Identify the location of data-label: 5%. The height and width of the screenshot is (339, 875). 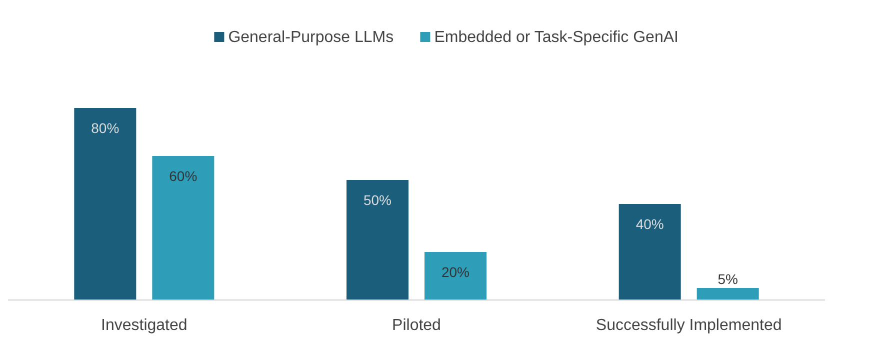
(728, 279).